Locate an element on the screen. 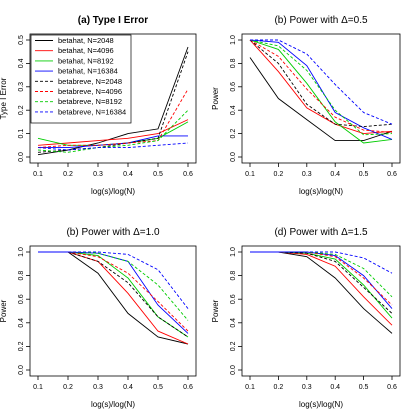  legend-entry: betabreve, N=16384 is located at coordinates (92, 111).